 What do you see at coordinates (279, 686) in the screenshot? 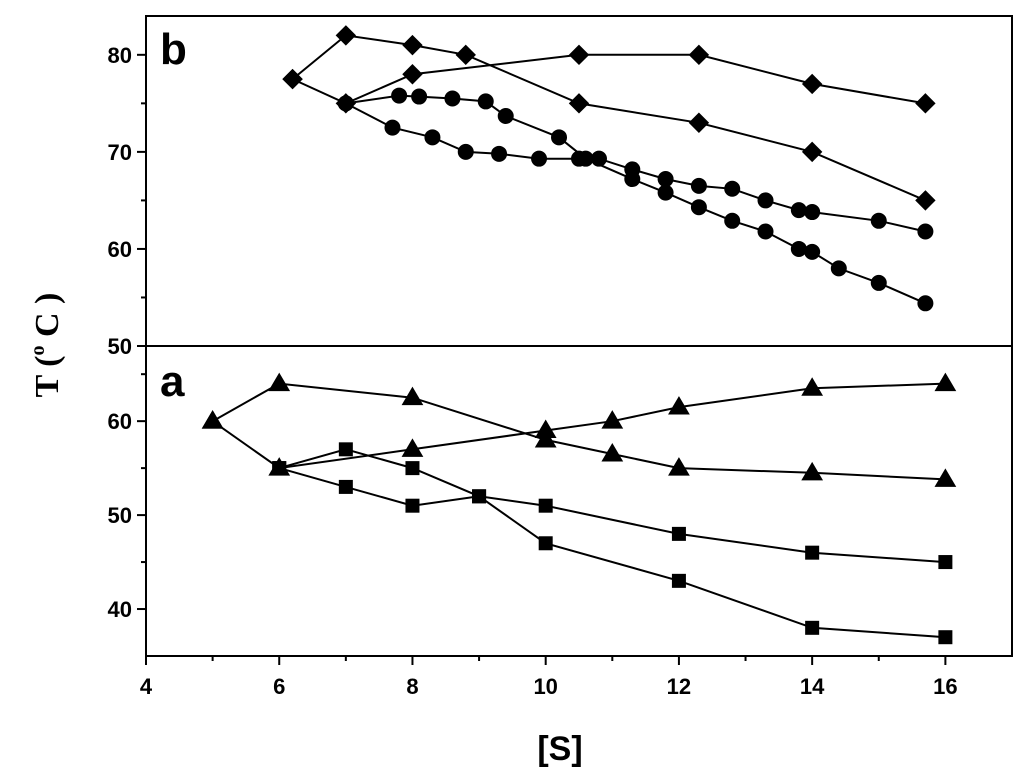
I see `x-tick-label: 6` at bounding box center [279, 686].